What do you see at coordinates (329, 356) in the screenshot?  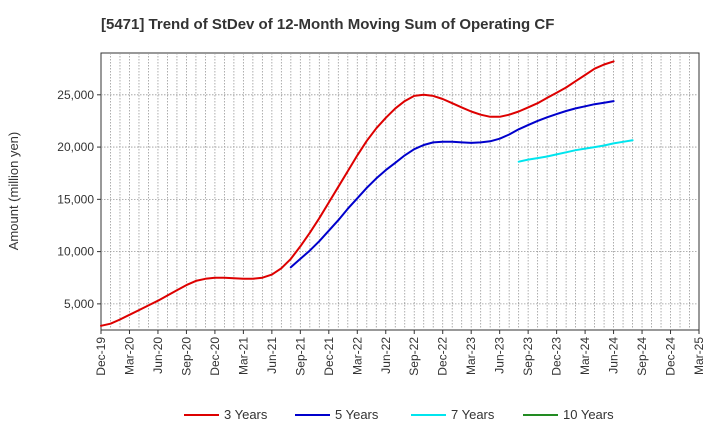 I see `x-tick-label: Dec-21` at bounding box center [329, 356].